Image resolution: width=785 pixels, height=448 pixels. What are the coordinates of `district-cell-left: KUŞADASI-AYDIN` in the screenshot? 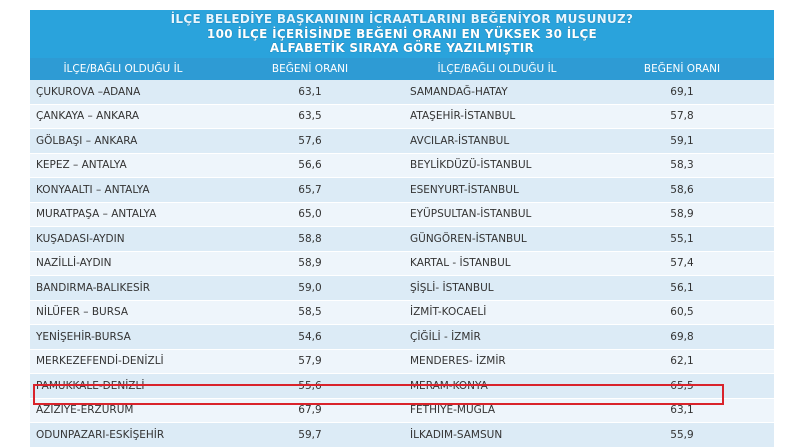 It's located at (123, 239).